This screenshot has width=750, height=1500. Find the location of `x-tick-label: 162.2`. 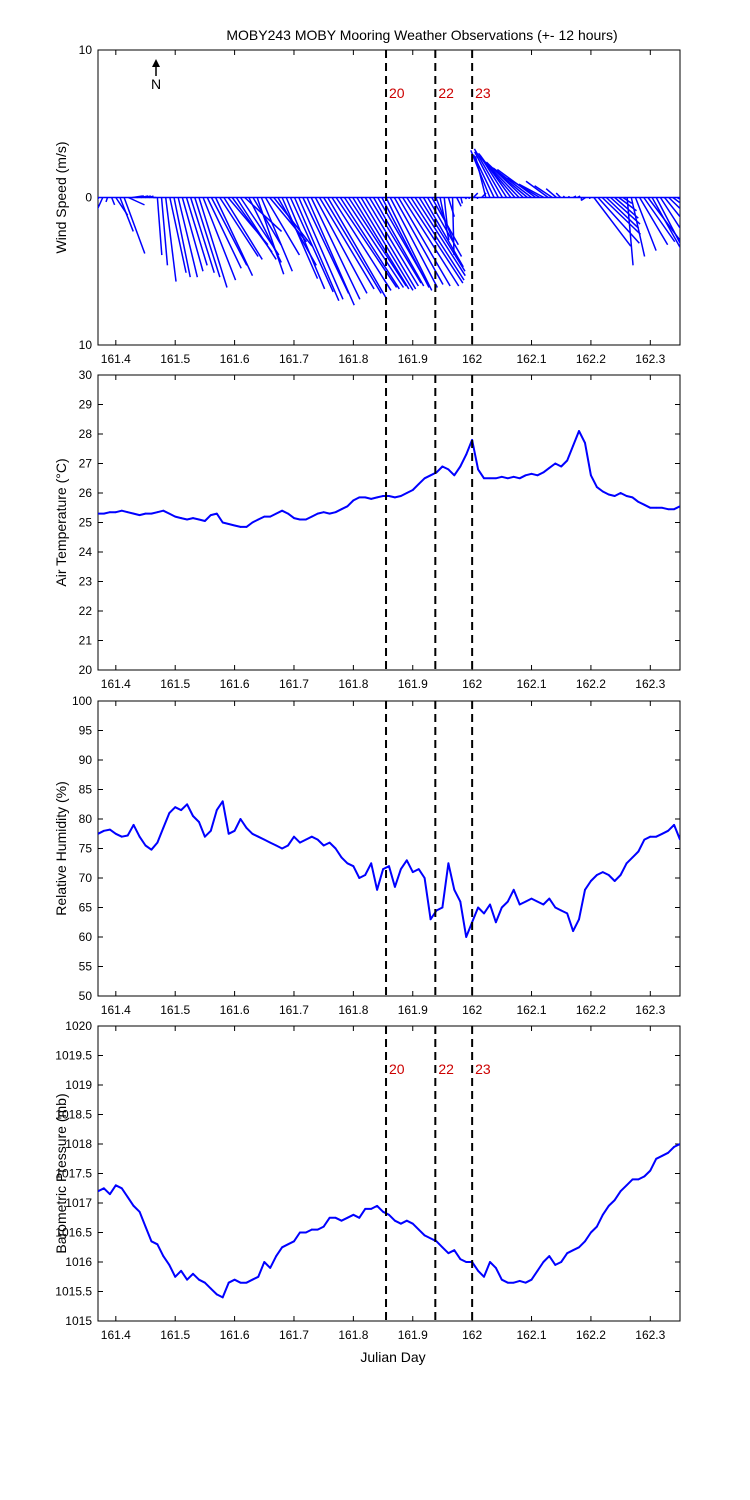

x-tick-label: 162.2 is located at coordinates (591, 1335).